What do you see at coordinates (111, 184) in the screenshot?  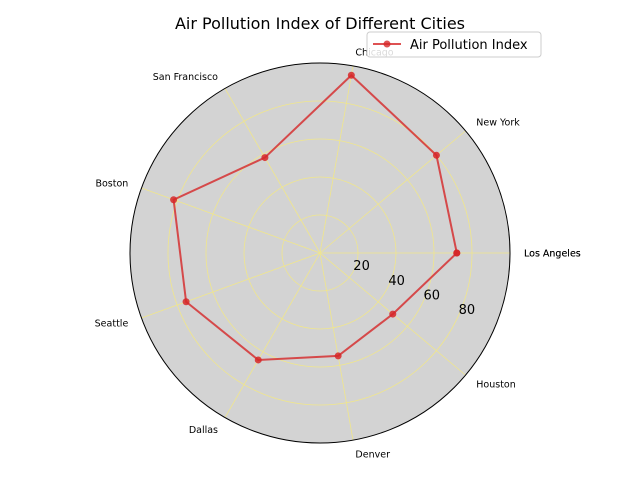 I see `category-label: Boston` at bounding box center [111, 184].